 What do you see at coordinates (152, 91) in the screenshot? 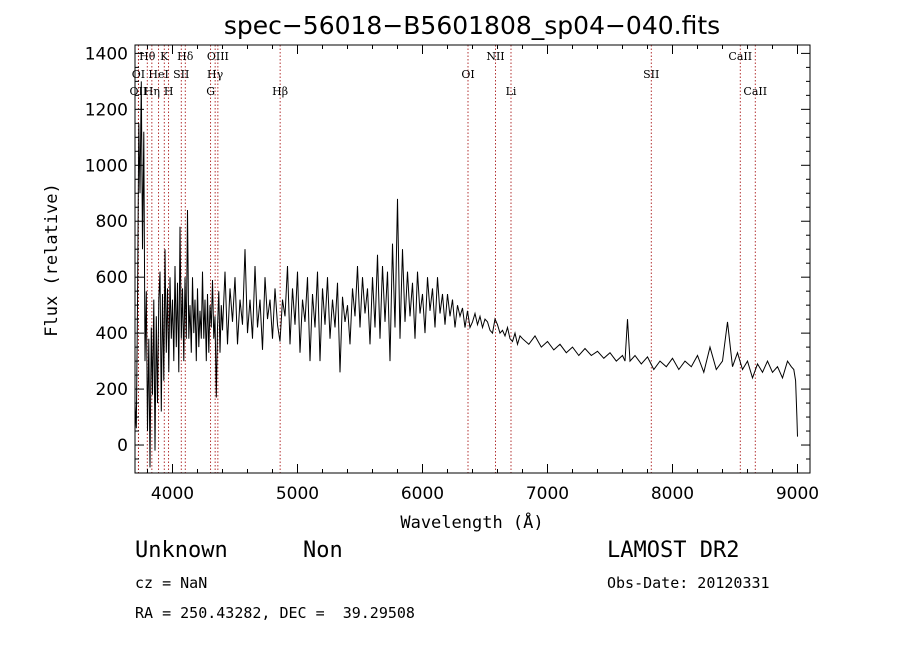
I see `line-marker-label: Hη` at bounding box center [152, 91].